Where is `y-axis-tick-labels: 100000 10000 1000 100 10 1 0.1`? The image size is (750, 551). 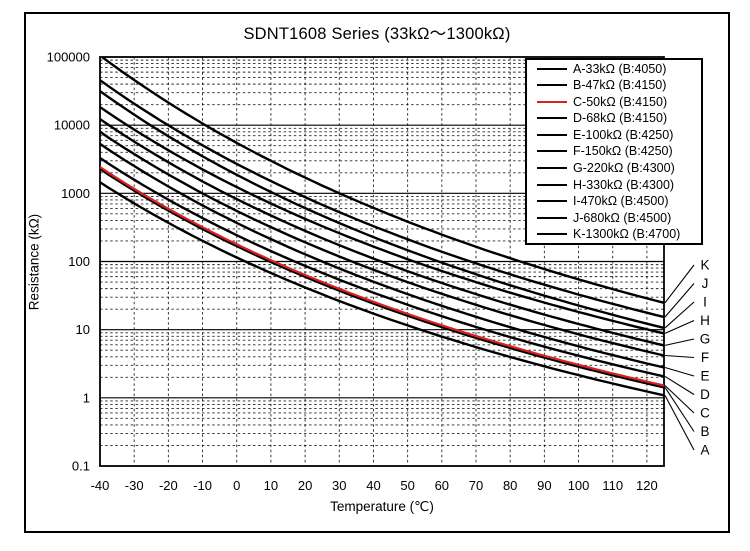 y-axis-tick-labels: 100000 10000 1000 100 10 1 0.1 is located at coordinates (68, 262).